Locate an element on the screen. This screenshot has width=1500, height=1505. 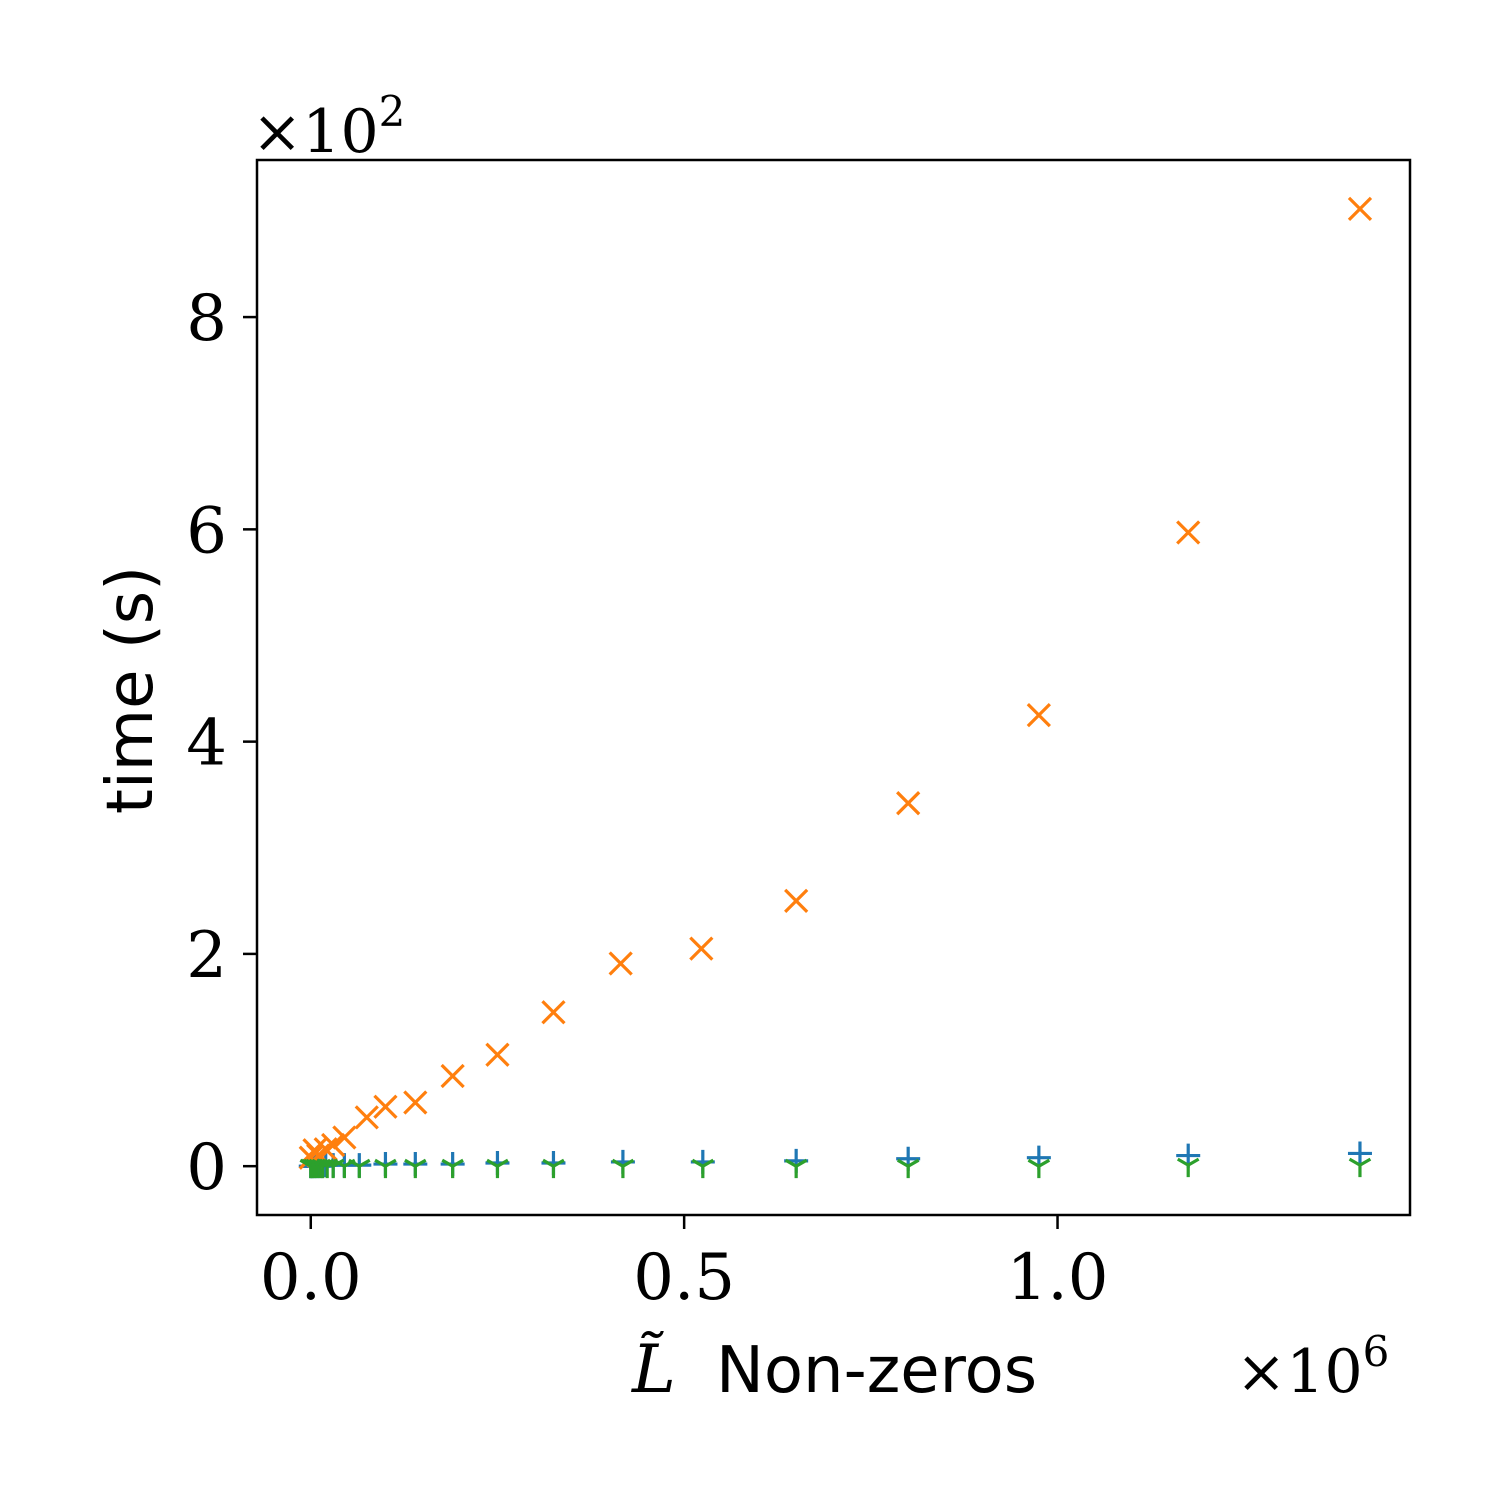
y-tick-label: 6 is located at coordinates (206, 531).